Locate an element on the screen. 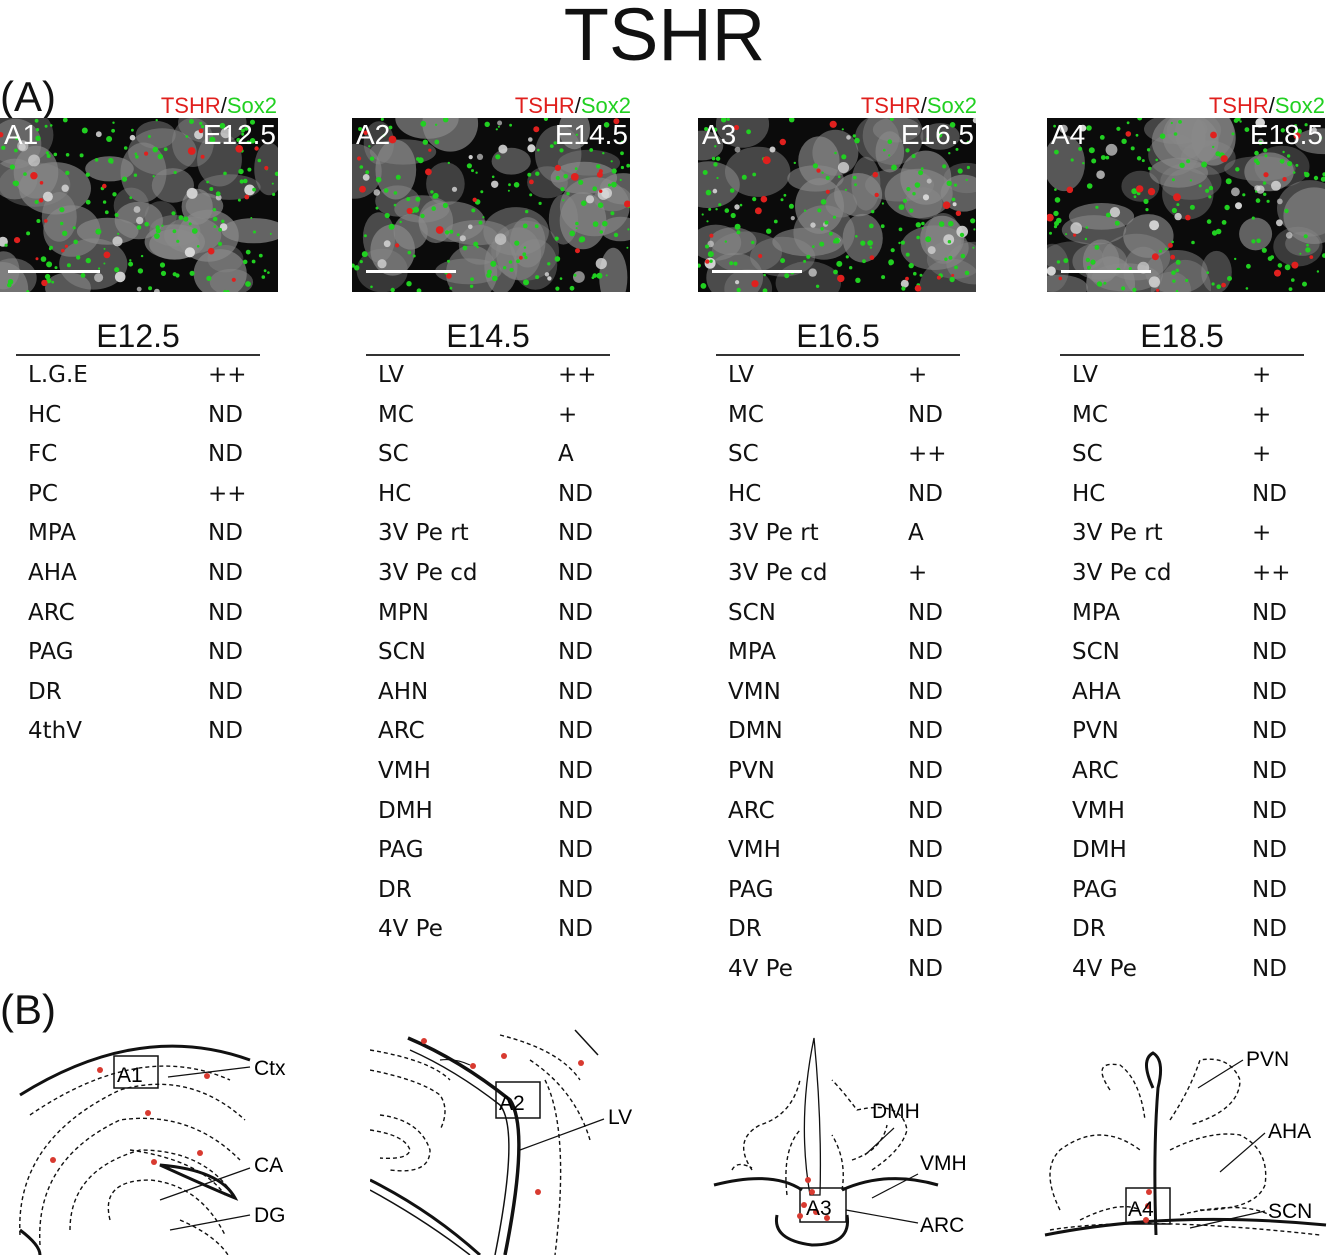 Image resolution: width=1329 pixels, height=1255 pixels. table-header: E16.5 is located at coordinates (838, 337).